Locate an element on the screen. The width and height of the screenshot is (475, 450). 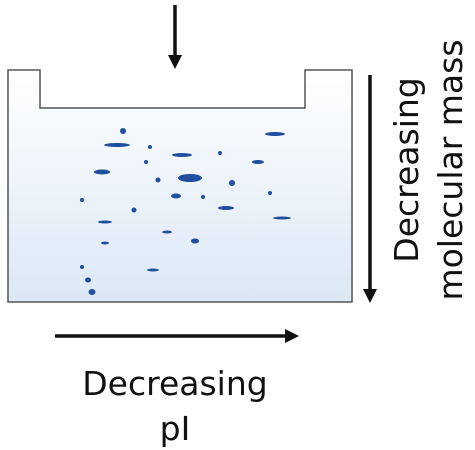
pi-label-line: pI is located at coordinates (175, 428).